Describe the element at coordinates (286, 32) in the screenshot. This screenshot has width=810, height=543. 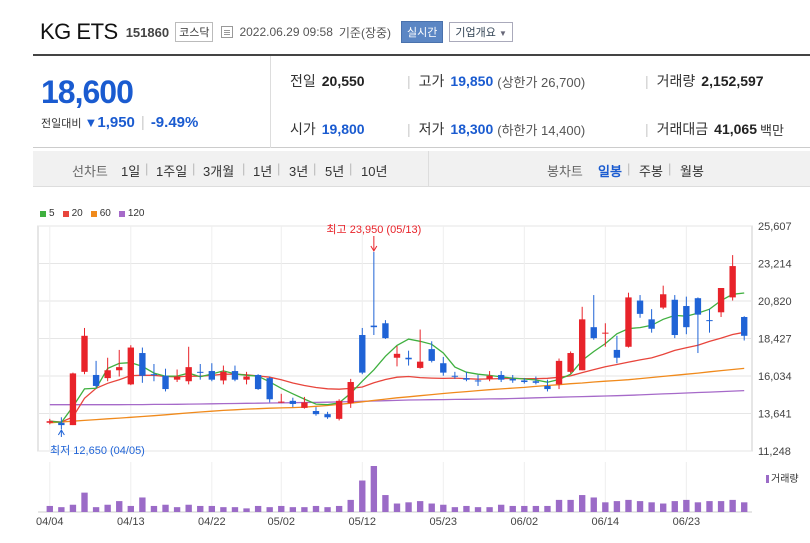
I see `quote-datetime: 2022.06.29 09:58` at that location.